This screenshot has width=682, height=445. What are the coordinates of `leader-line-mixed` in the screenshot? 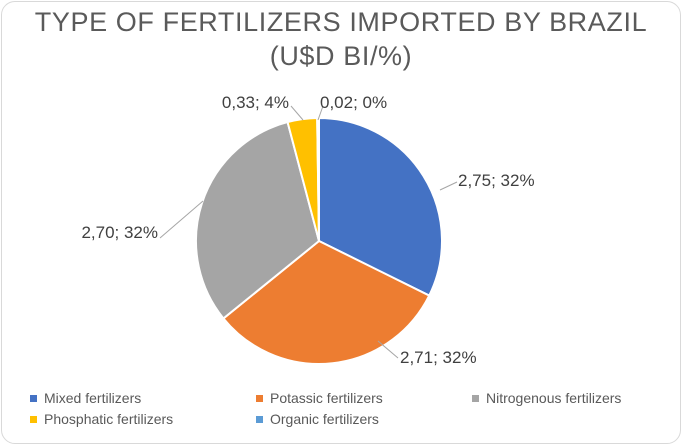 It's located at (448, 186).